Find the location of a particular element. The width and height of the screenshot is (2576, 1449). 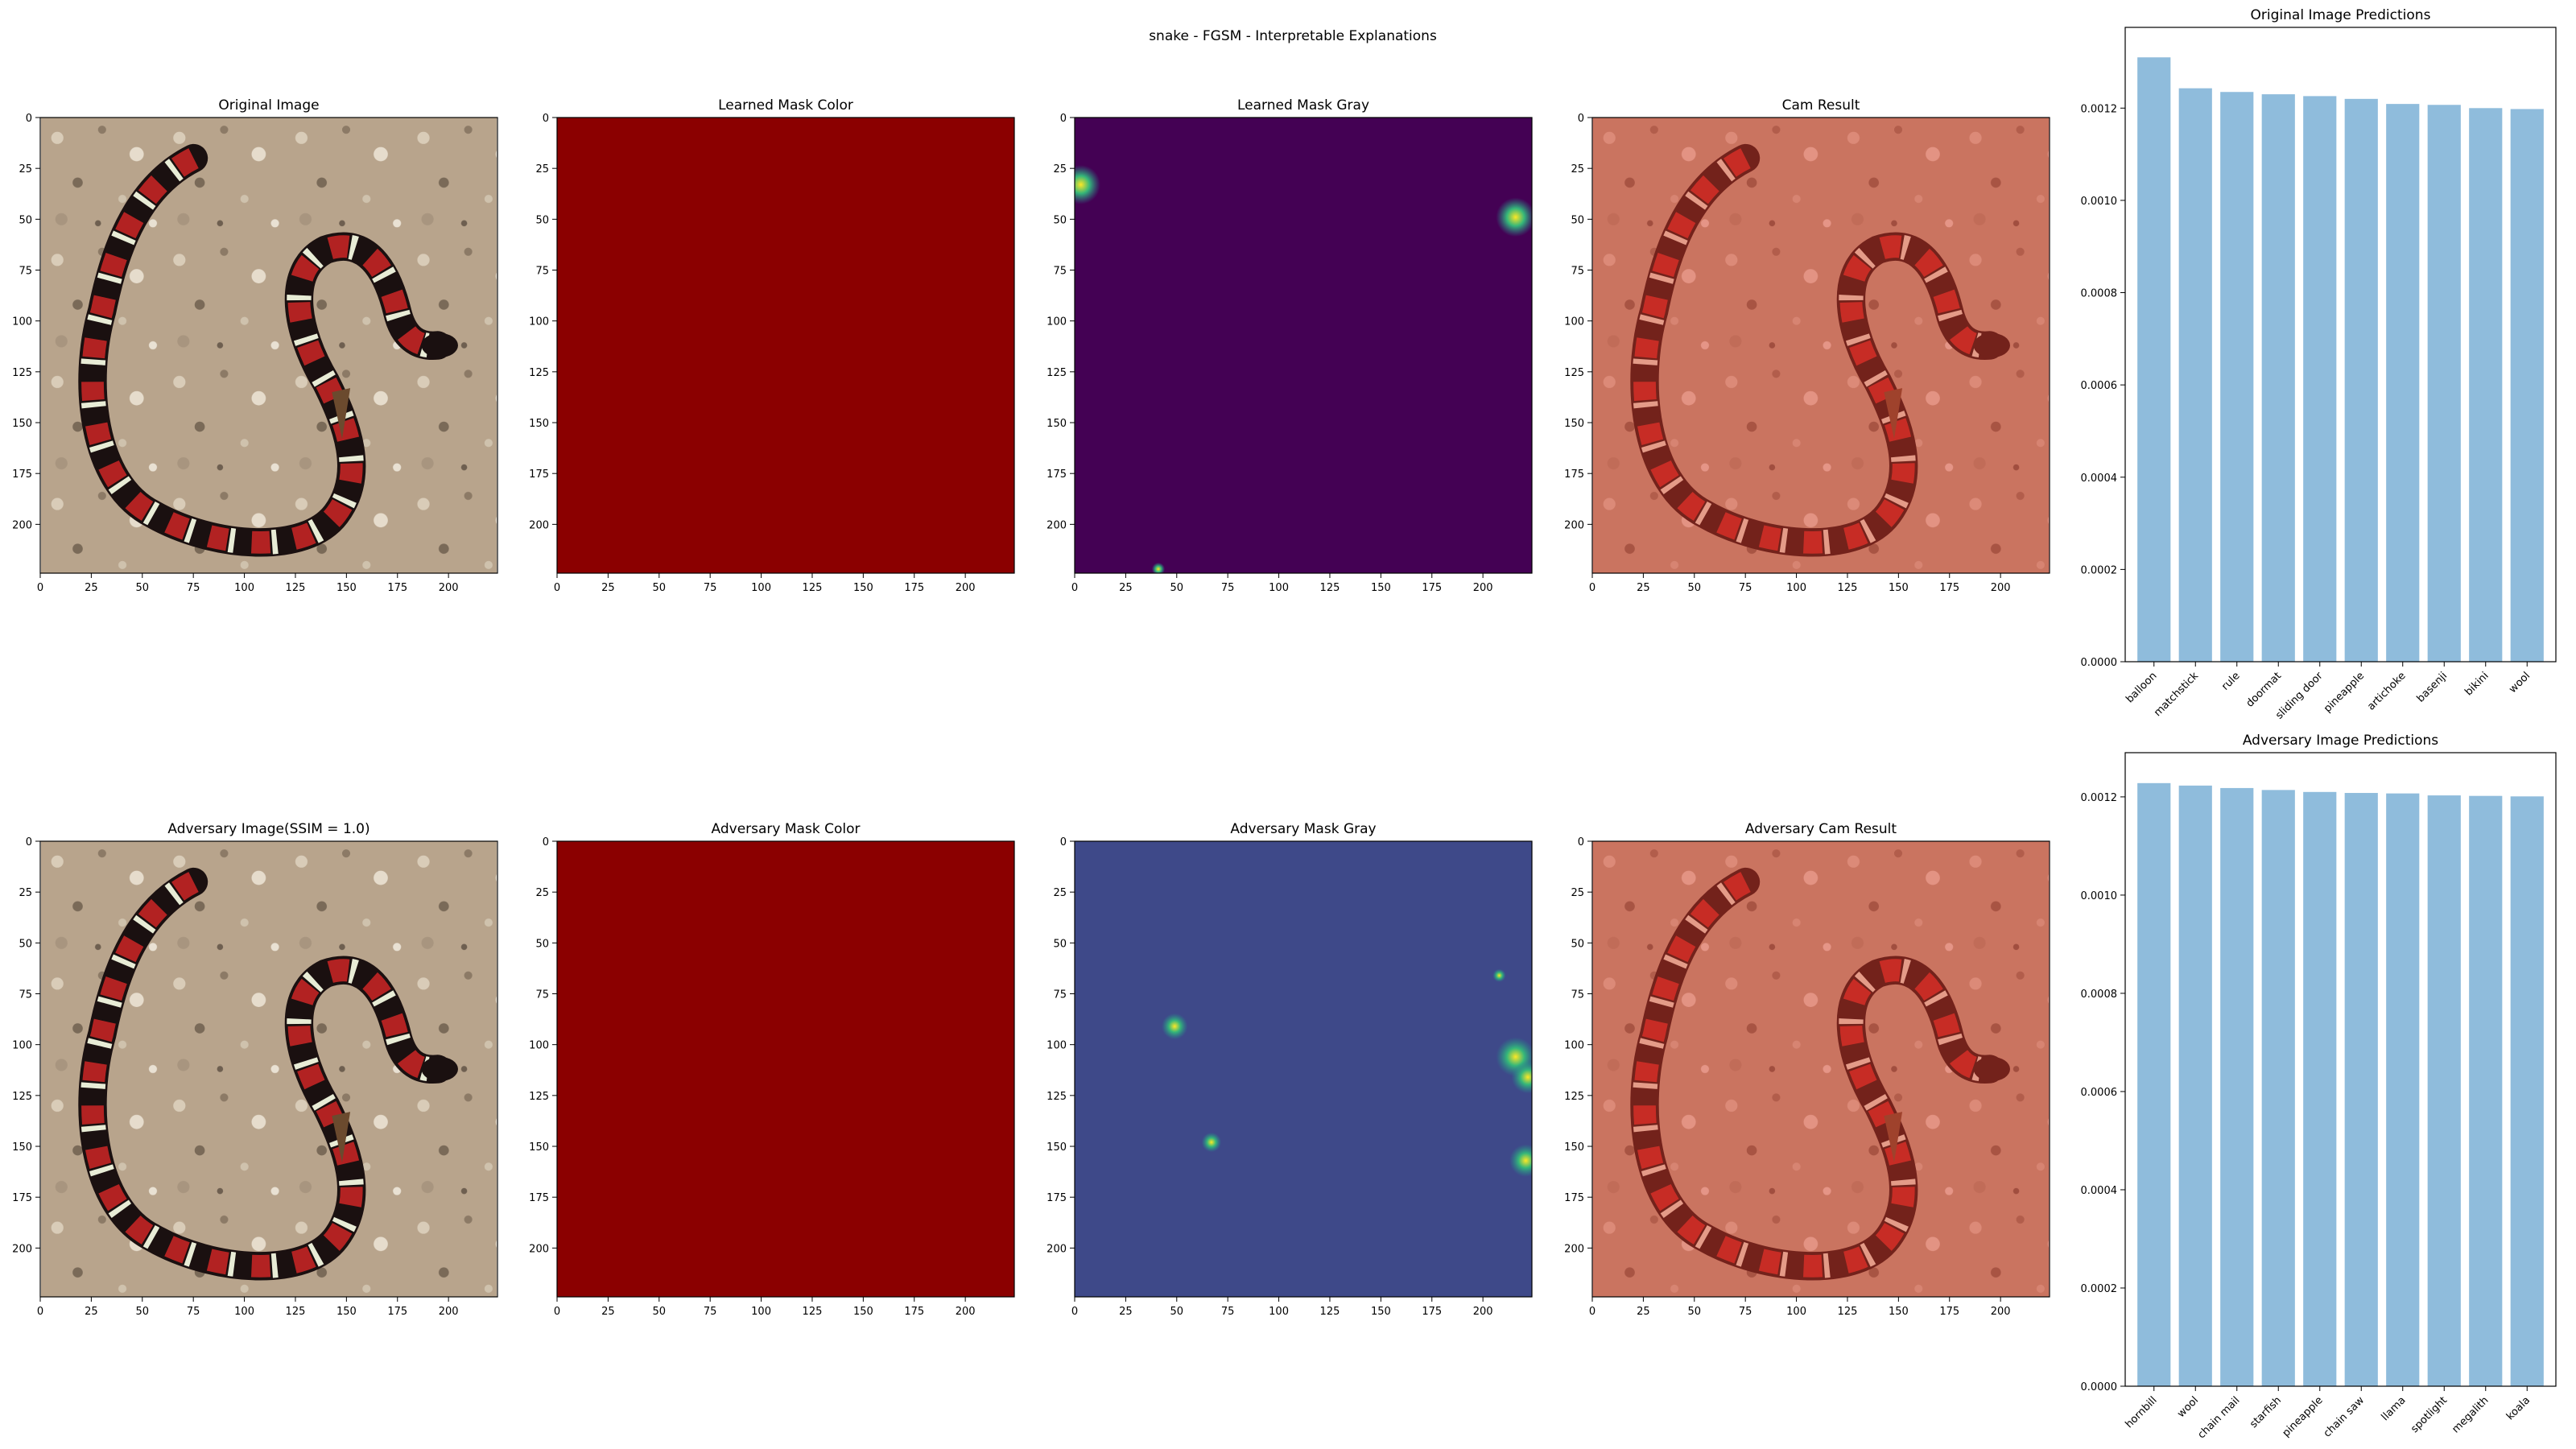

category-label: matchstick is located at coordinates (2176, 694).